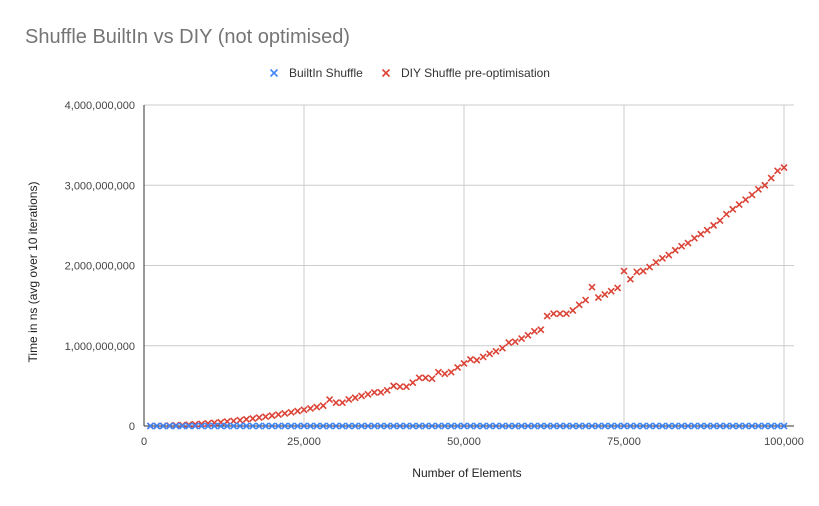 The image size is (819, 506). Describe the element at coordinates (100, 186) in the screenshot. I see `y-tick-label: 3,000,000,000` at that location.